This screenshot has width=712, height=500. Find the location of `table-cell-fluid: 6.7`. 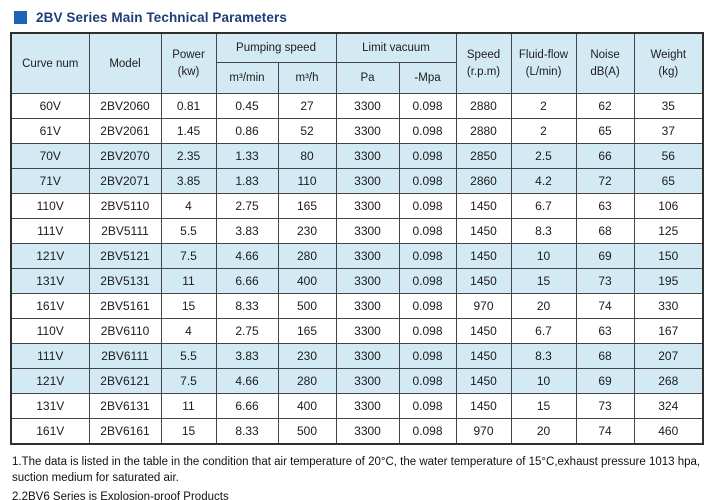

table-cell-fluid: 6.7 is located at coordinates (543, 206).